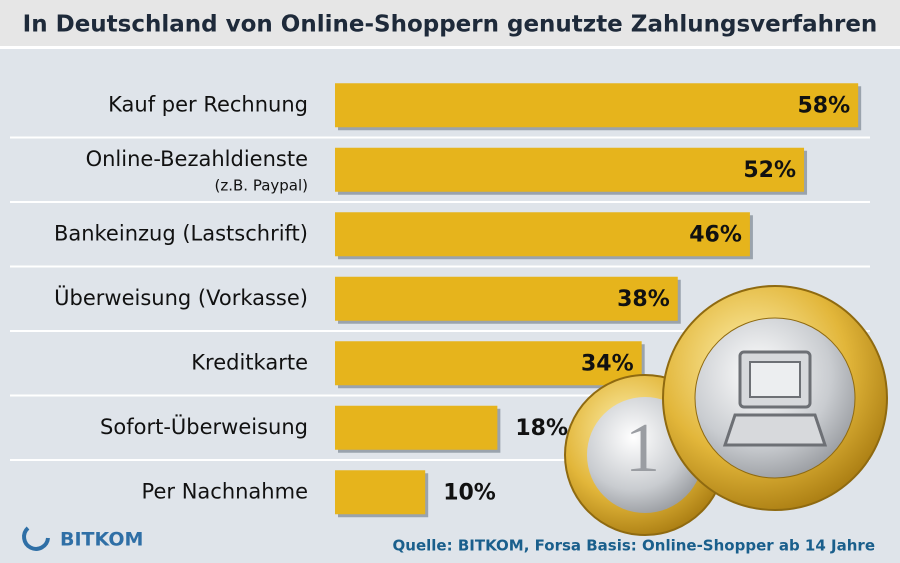 This screenshot has width=900, height=563. What do you see at coordinates (249, 362) in the screenshot?
I see `category-label: Kreditkarte` at bounding box center [249, 362].